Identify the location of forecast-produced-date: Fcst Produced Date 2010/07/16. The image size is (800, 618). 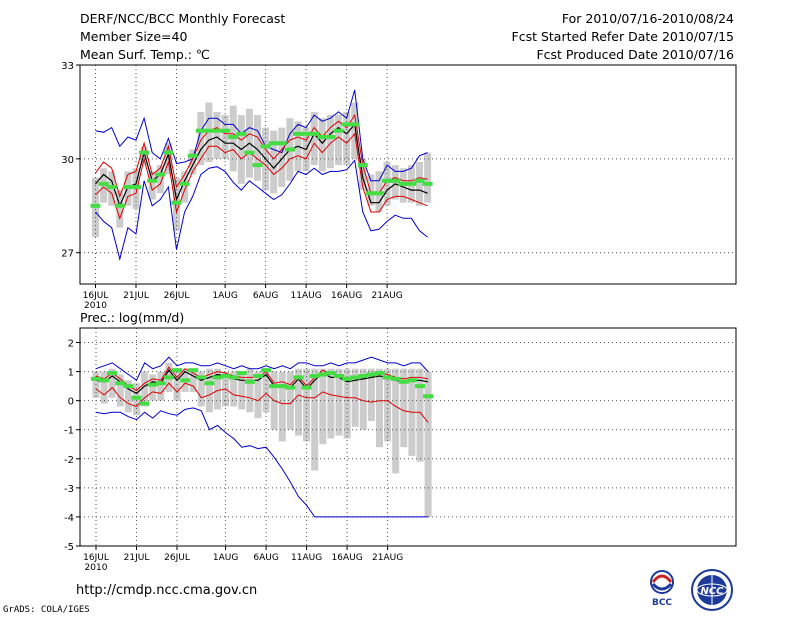
(635, 54).